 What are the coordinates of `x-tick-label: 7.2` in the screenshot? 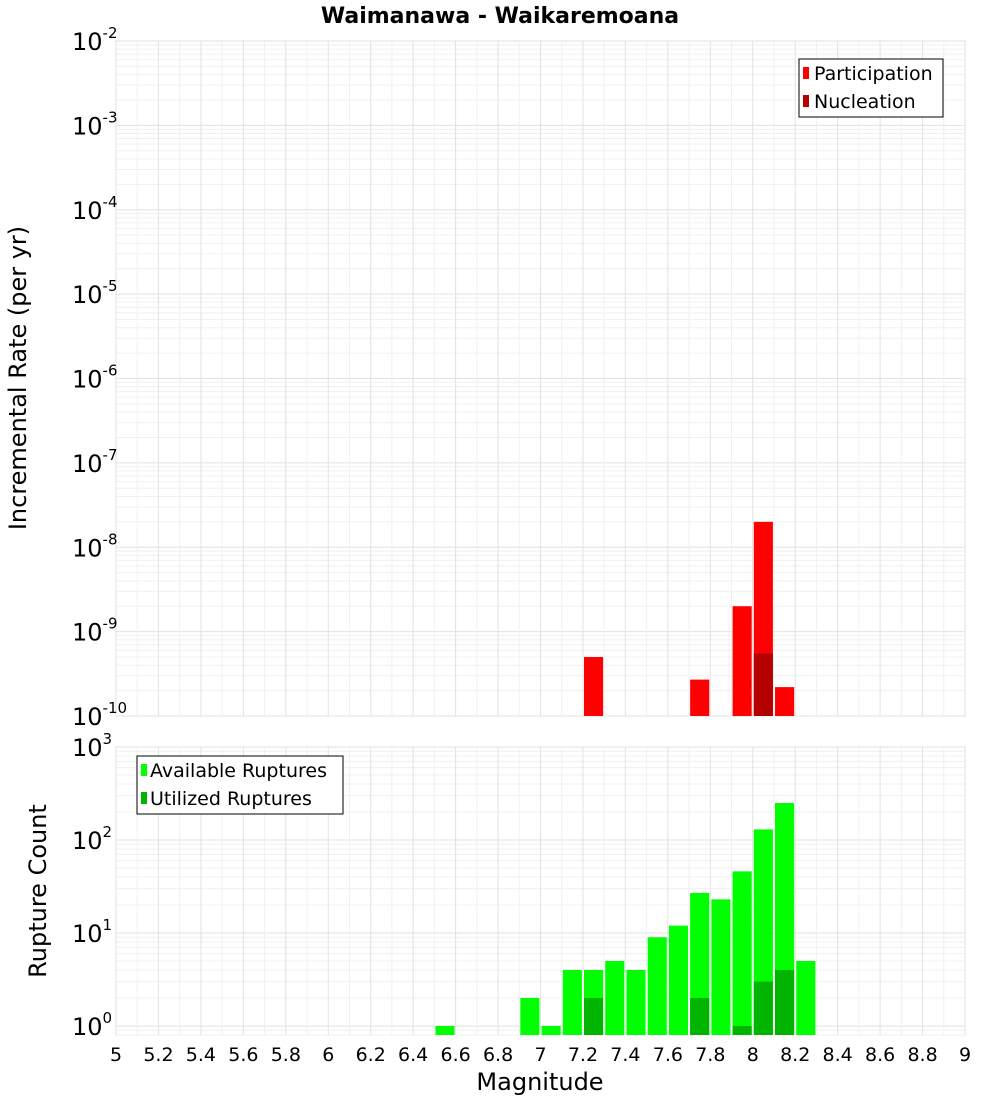 It's located at (583, 1055).